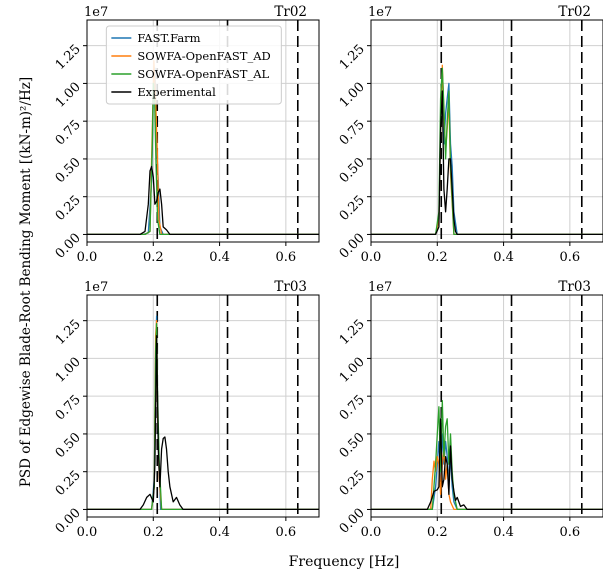 The height and width of the screenshot is (571, 603). What do you see at coordinates (168, 38) in the screenshot?
I see `legend-entry: FAST.Farm` at bounding box center [168, 38].